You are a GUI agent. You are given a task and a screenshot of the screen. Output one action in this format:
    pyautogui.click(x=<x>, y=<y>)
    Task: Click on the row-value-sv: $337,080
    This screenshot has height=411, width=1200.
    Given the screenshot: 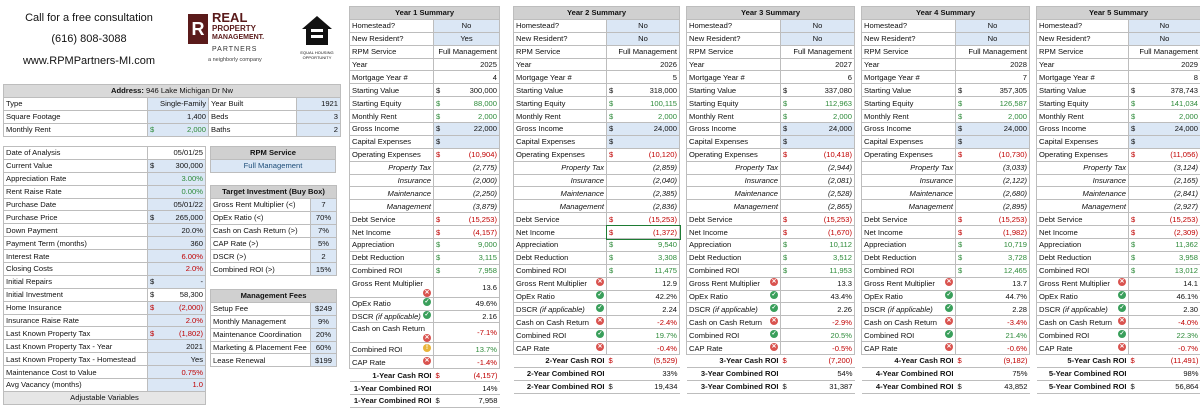 What is the action you would take?
    pyautogui.click(x=817, y=90)
    